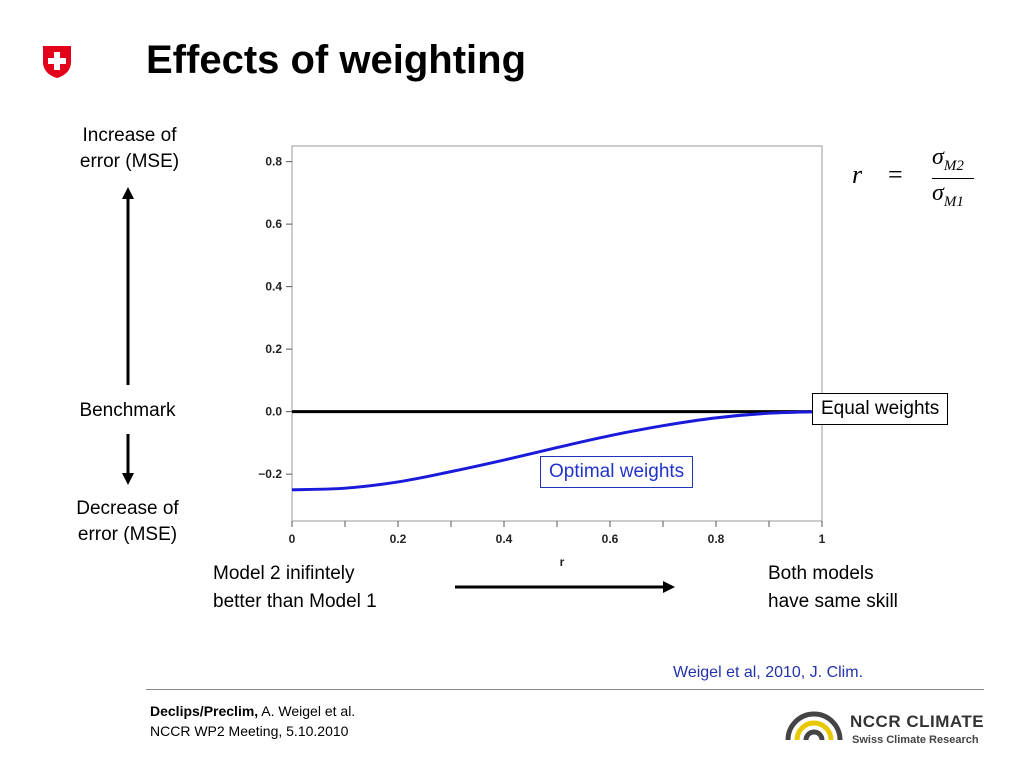  What do you see at coordinates (768, 672) in the screenshot?
I see `citation: Weigel et al, 2010, J. Clim.` at bounding box center [768, 672].